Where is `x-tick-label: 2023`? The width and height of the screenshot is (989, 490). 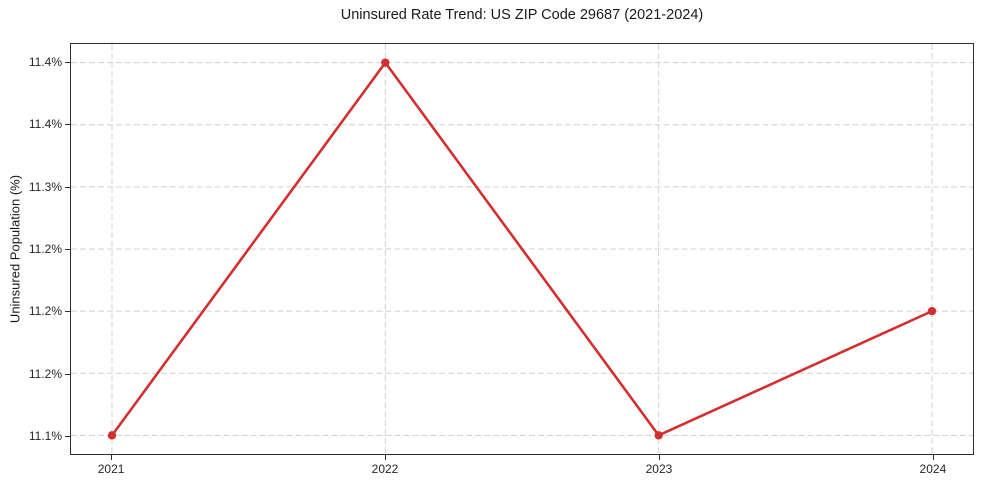
x-tick-label: 2023 is located at coordinates (659, 469).